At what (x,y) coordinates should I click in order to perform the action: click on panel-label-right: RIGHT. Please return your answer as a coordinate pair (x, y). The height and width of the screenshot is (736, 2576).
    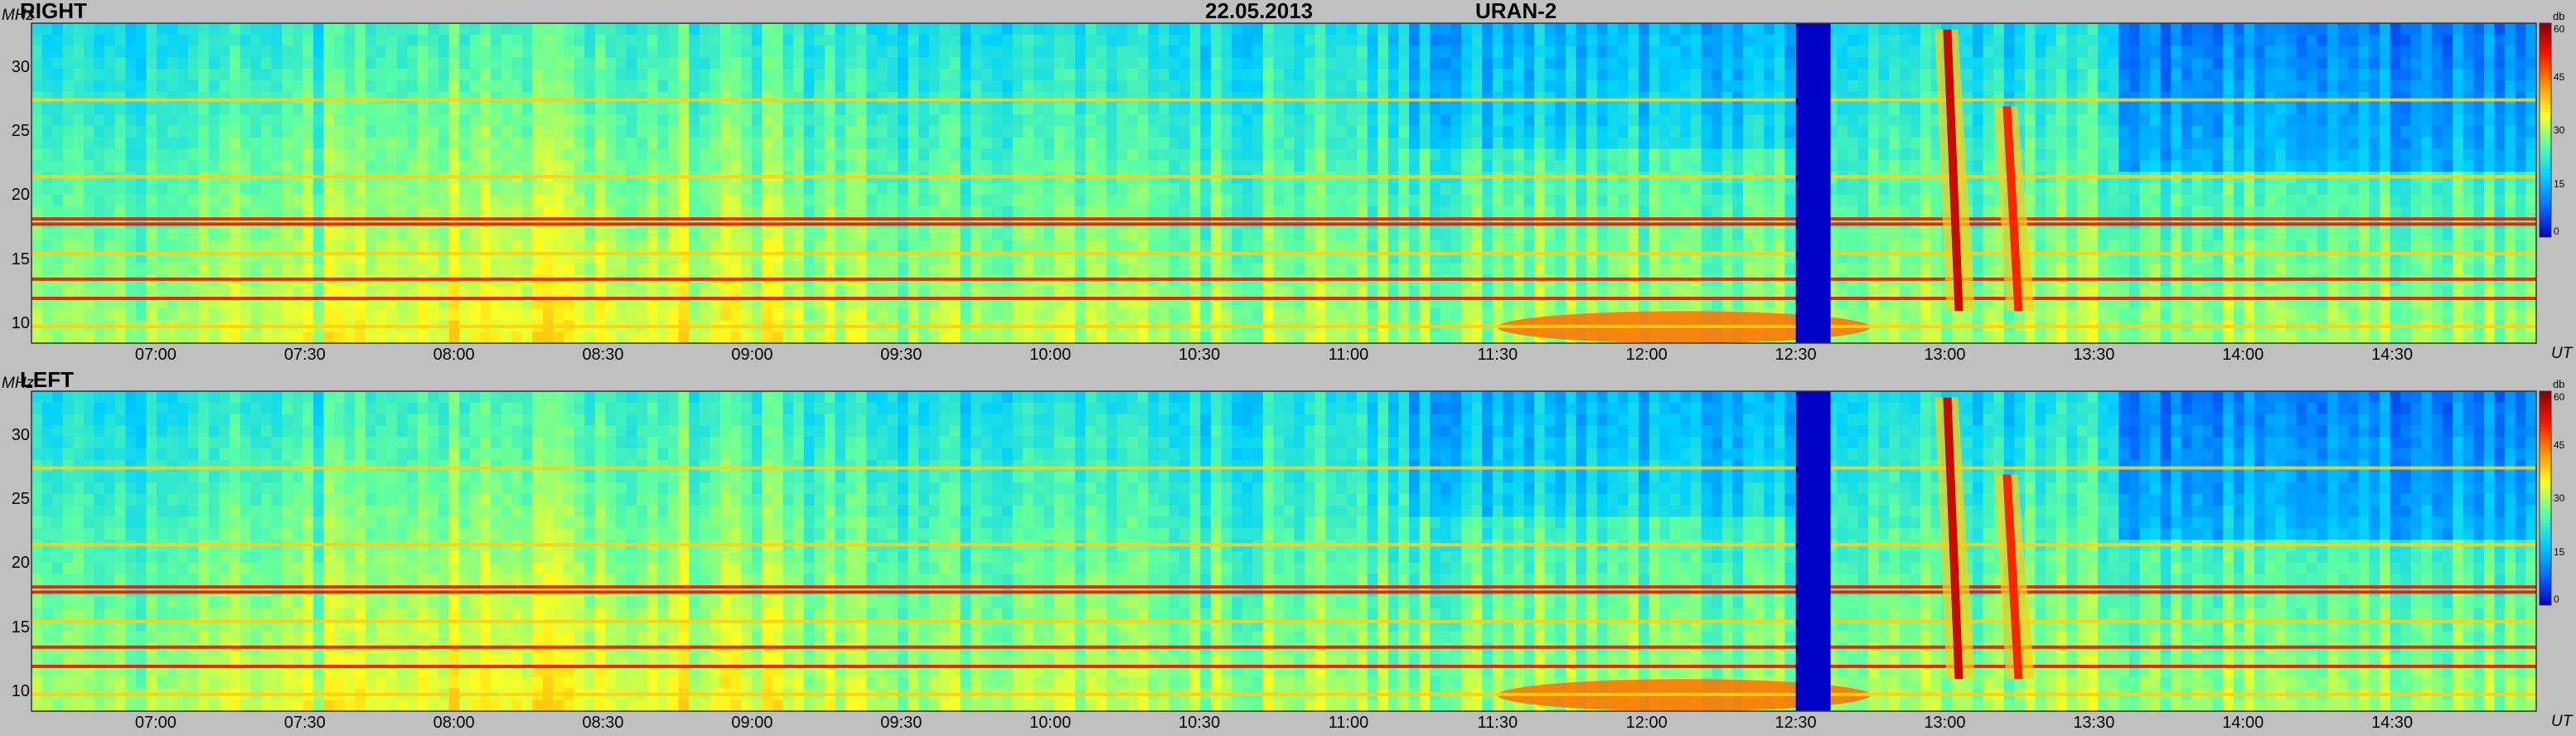
    Looking at the image, I should click on (53, 11).